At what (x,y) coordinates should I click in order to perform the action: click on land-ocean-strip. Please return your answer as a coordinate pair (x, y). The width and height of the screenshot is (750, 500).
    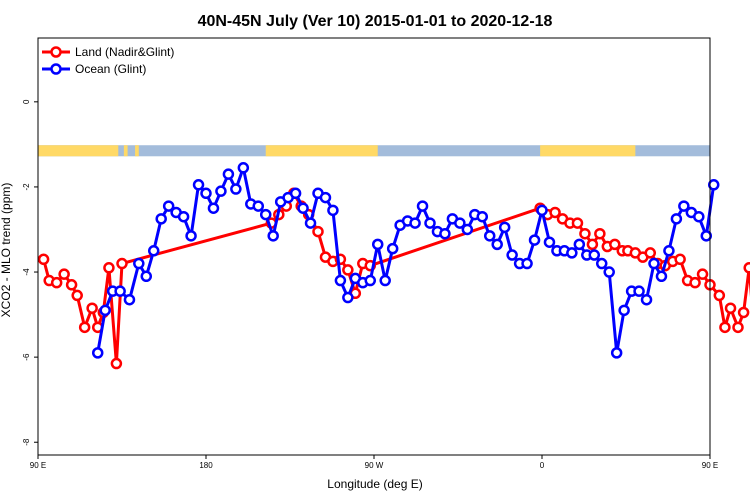
    Looking at the image, I should click on (374, 151).